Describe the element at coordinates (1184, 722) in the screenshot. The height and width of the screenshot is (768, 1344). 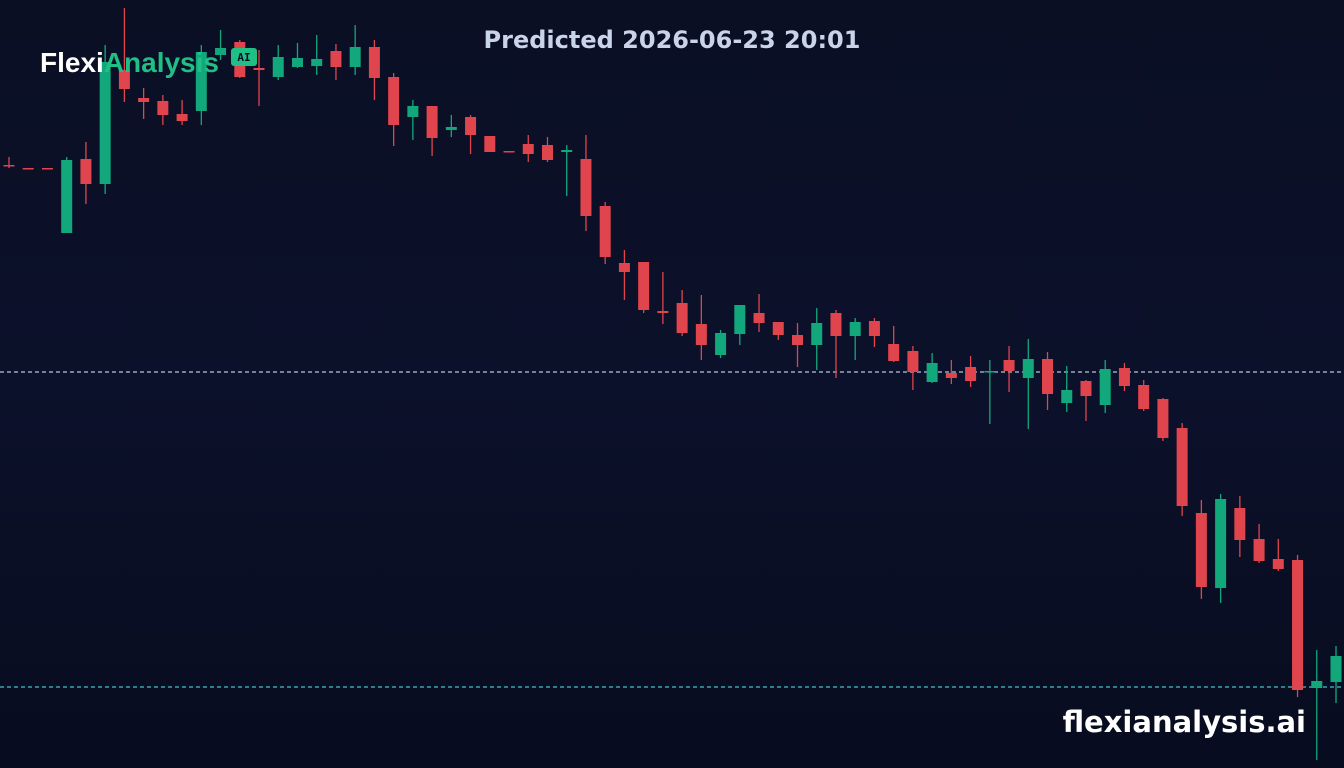
I see `watermark: flexianalysis.ai` at that location.